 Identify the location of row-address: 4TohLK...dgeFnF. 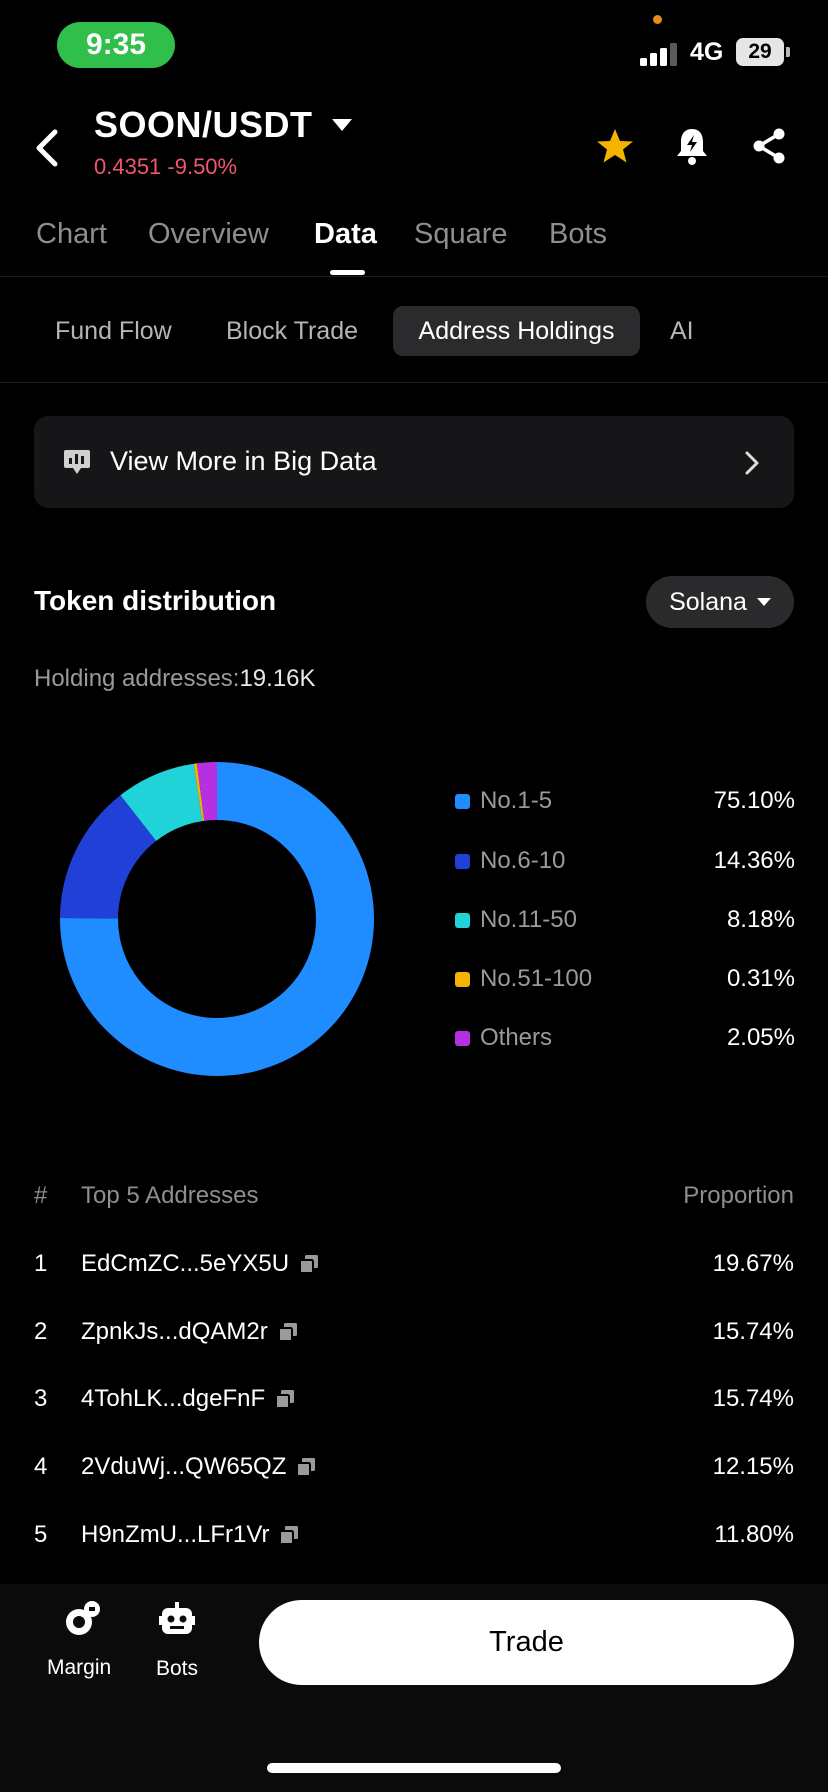
(173, 1398).